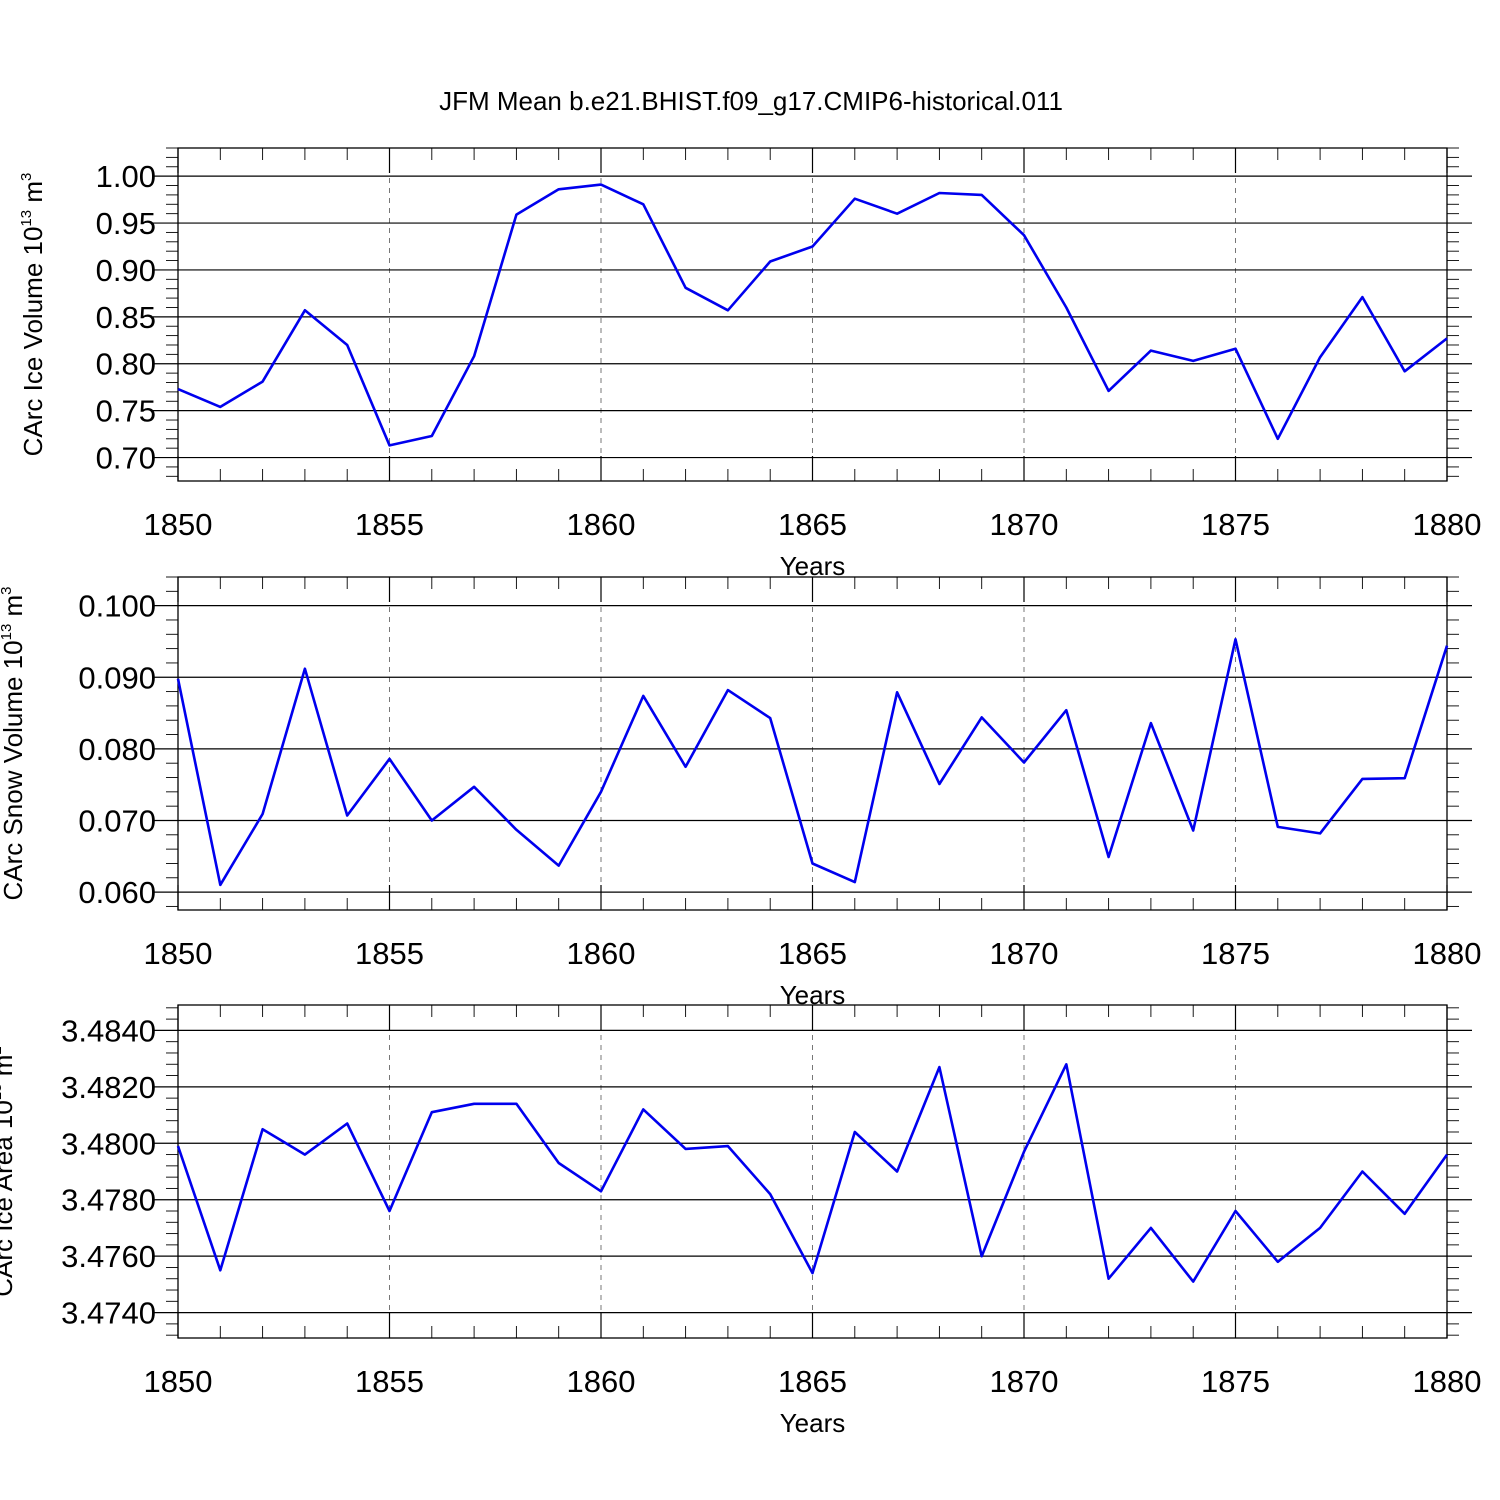 The image size is (1500, 1500). Describe the element at coordinates (108, 1200) in the screenshot. I see `y-tick-label: 3.4780` at that location.